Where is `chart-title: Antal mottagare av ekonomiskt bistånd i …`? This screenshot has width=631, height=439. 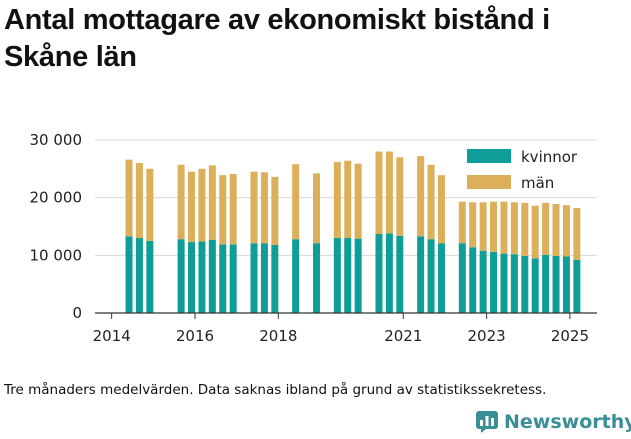
chart-title: Antal mottagare av ekonomiskt bistånd i … is located at coordinates (277, 38).